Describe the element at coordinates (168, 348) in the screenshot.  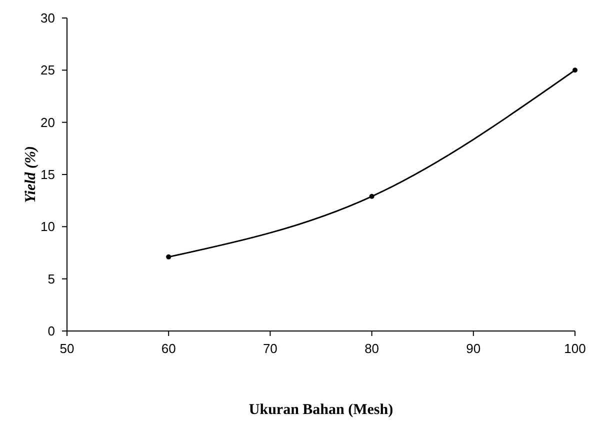
I see `x-tick-label: 60` at that location.